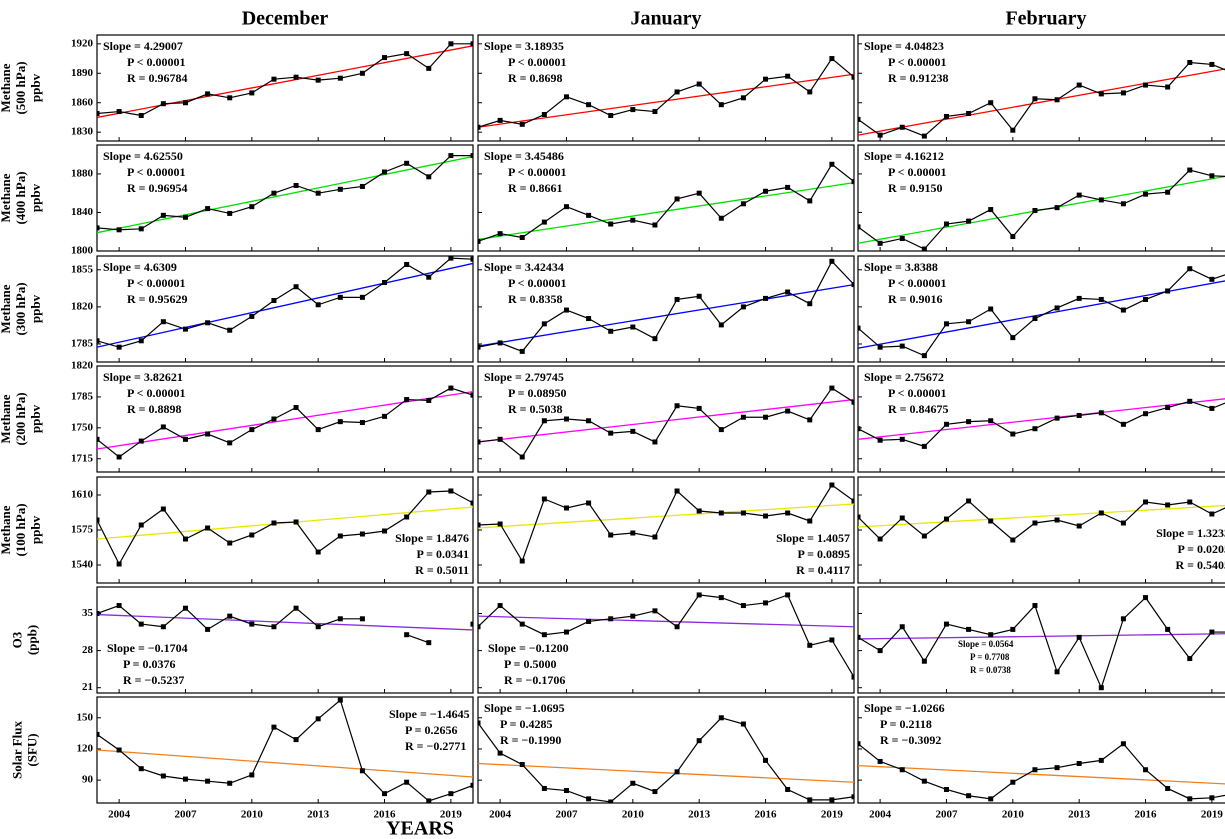 The image size is (1225, 839). What do you see at coordinates (153, 680) in the screenshot?
I see `annotation: R = −0.5237` at bounding box center [153, 680].